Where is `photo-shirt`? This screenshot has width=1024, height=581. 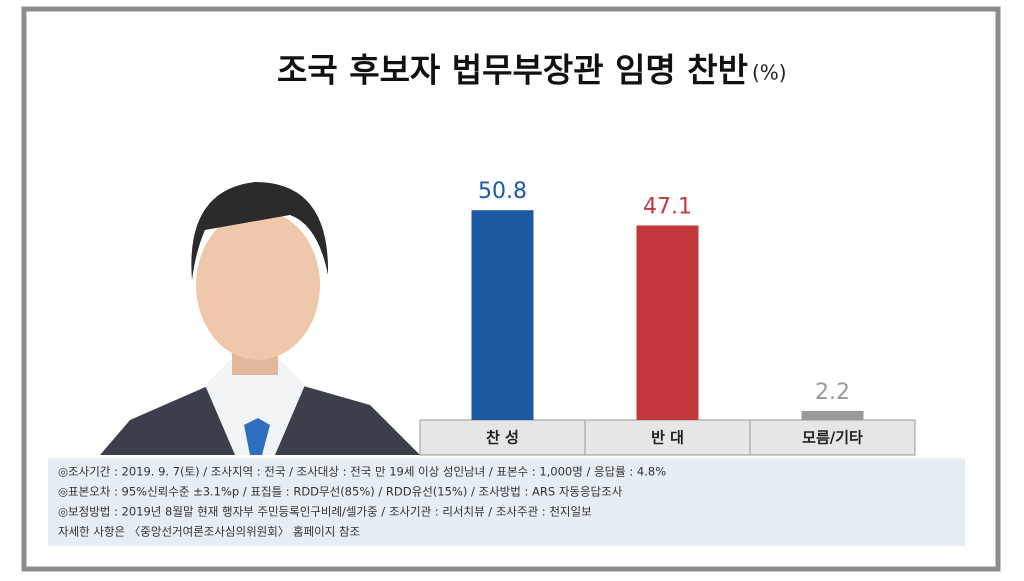 photo-shirt is located at coordinates (255, 407).